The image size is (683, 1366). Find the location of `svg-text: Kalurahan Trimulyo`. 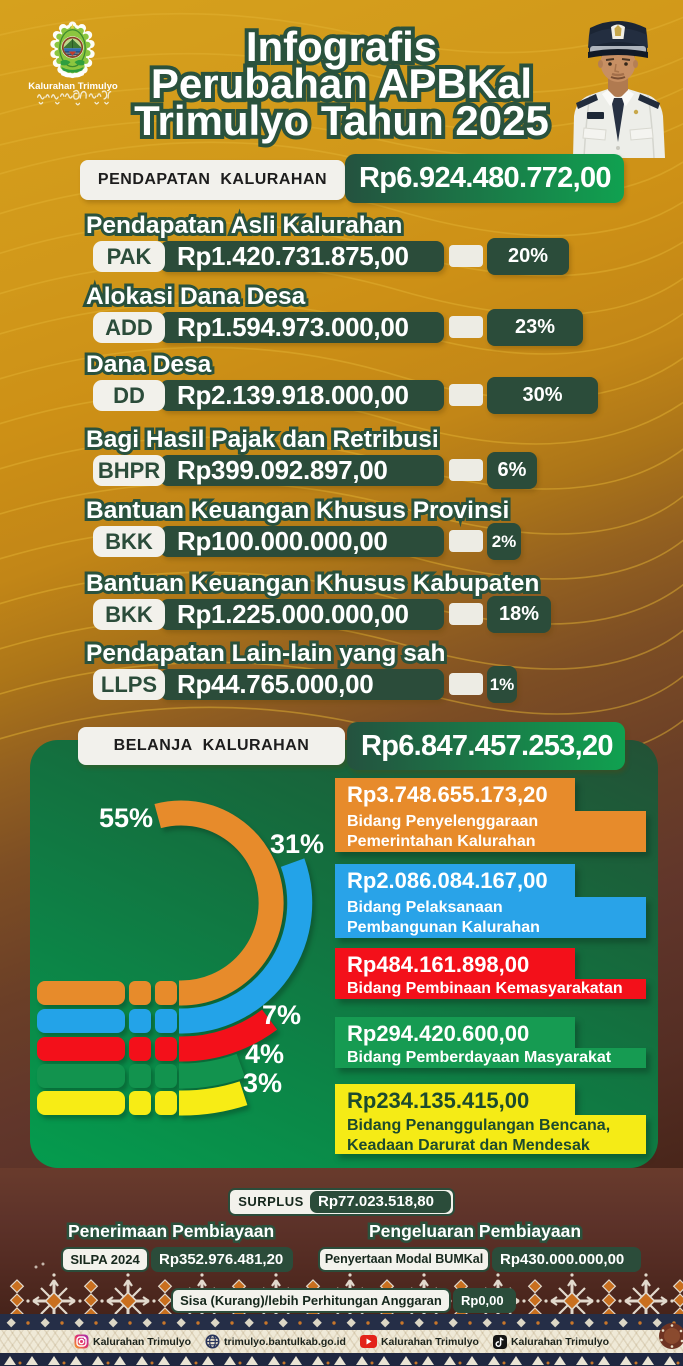

svg-text: Kalurahan Trimulyo is located at coordinates (73, 86).